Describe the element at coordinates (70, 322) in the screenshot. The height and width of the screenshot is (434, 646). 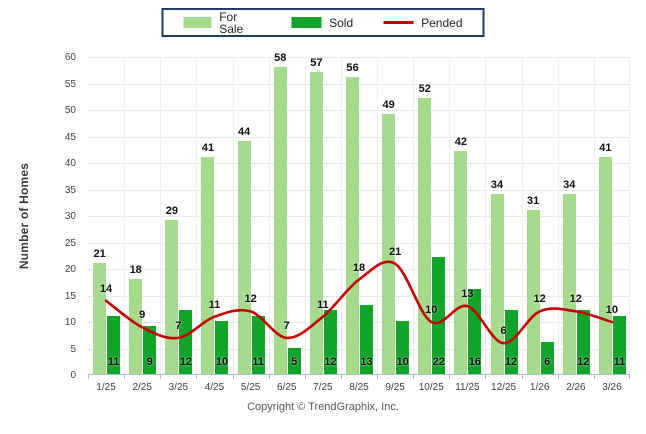
I see `y-tick-label: 10` at that location.